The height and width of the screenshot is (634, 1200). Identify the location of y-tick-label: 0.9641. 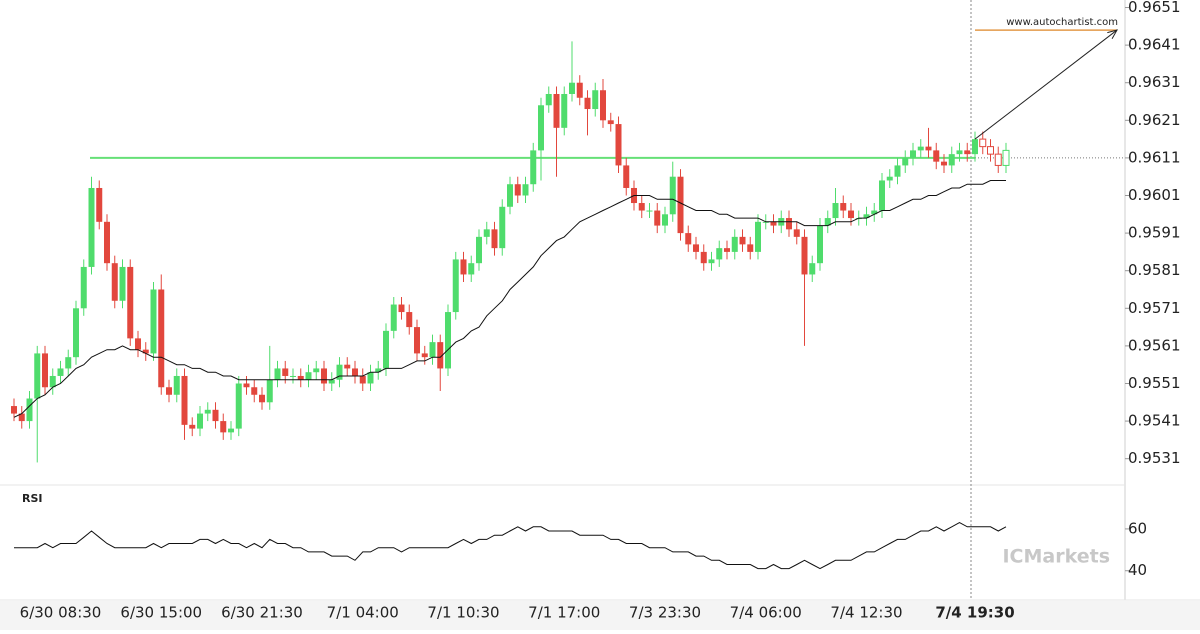
(1154, 45).